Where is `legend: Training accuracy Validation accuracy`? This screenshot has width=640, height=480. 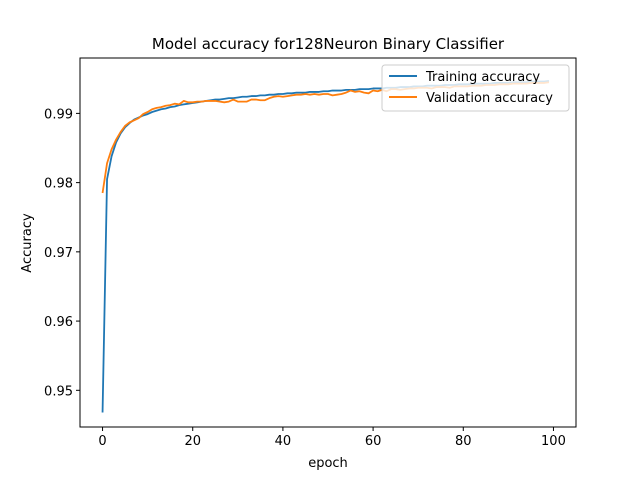 legend: Training accuracy Validation accuracy is located at coordinates (475, 88).